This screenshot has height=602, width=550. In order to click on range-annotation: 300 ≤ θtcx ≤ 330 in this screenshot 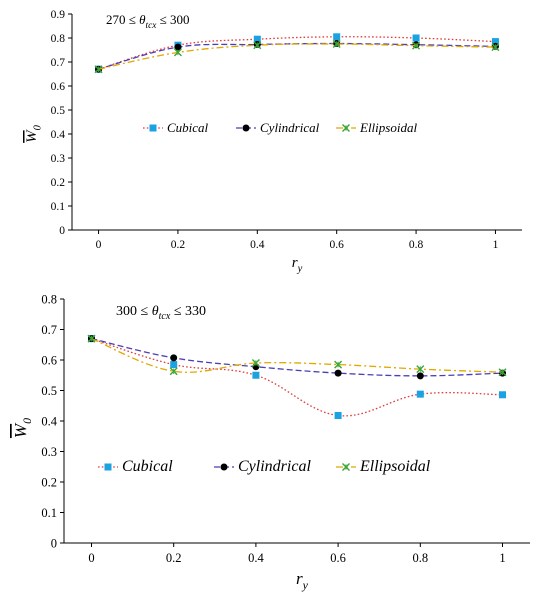, I will do `click(161, 313)`.